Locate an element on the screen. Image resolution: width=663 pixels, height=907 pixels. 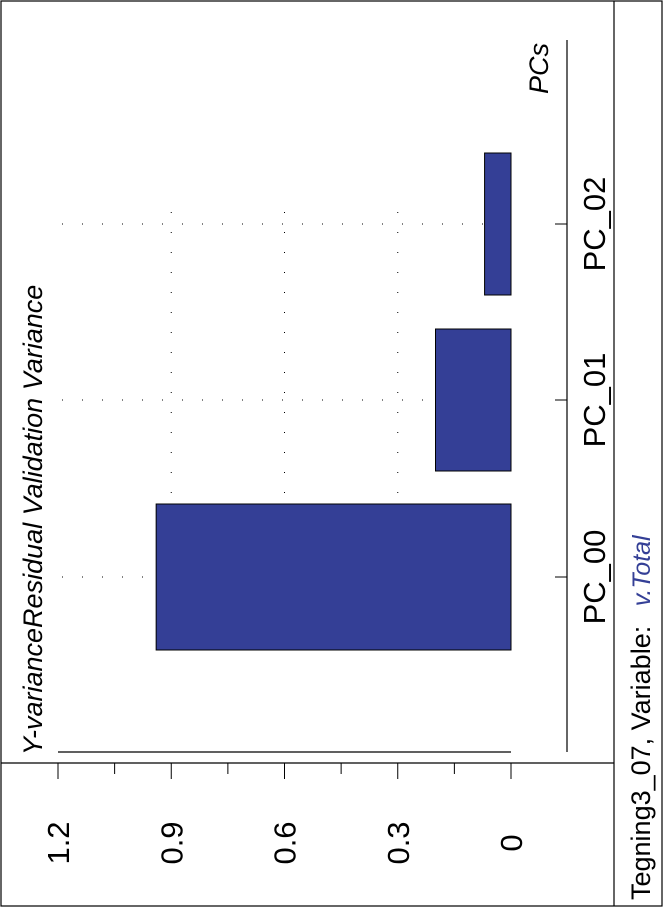
footer-prefix: Tegning3_07, Variable: is located at coordinates (641, 763).